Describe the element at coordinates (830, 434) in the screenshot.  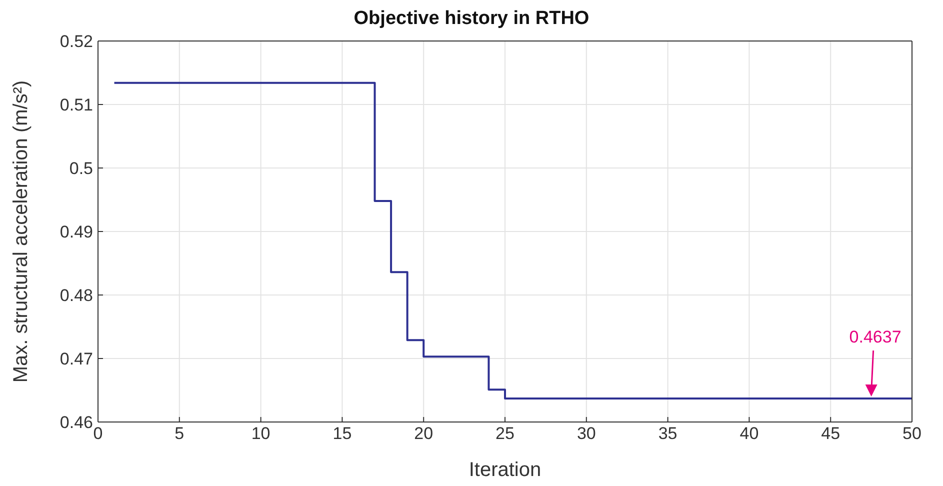
I see `x-tick-label: 45` at that location.